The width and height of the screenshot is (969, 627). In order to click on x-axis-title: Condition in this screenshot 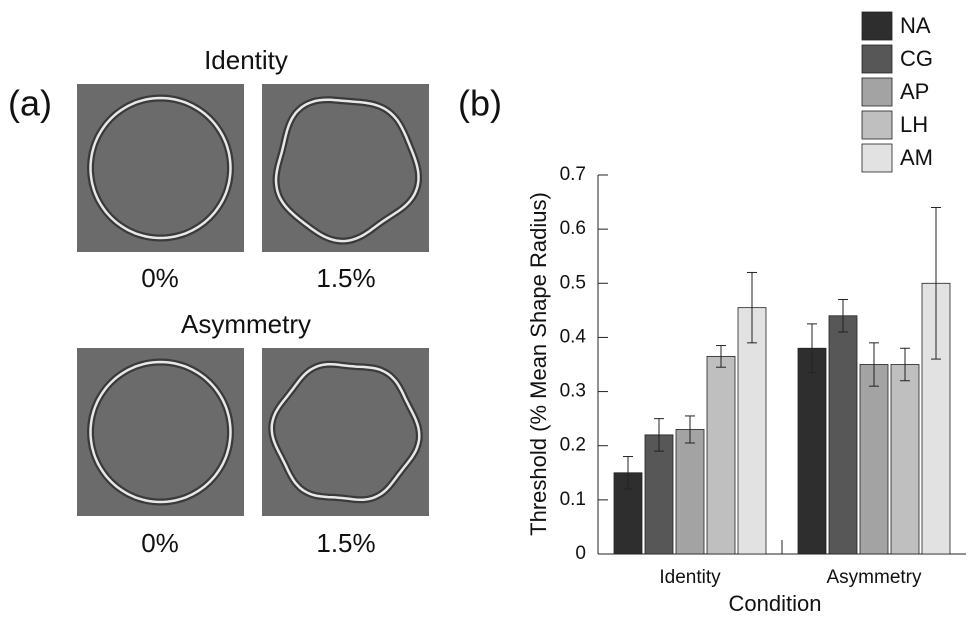, I will do `click(775, 603)`.